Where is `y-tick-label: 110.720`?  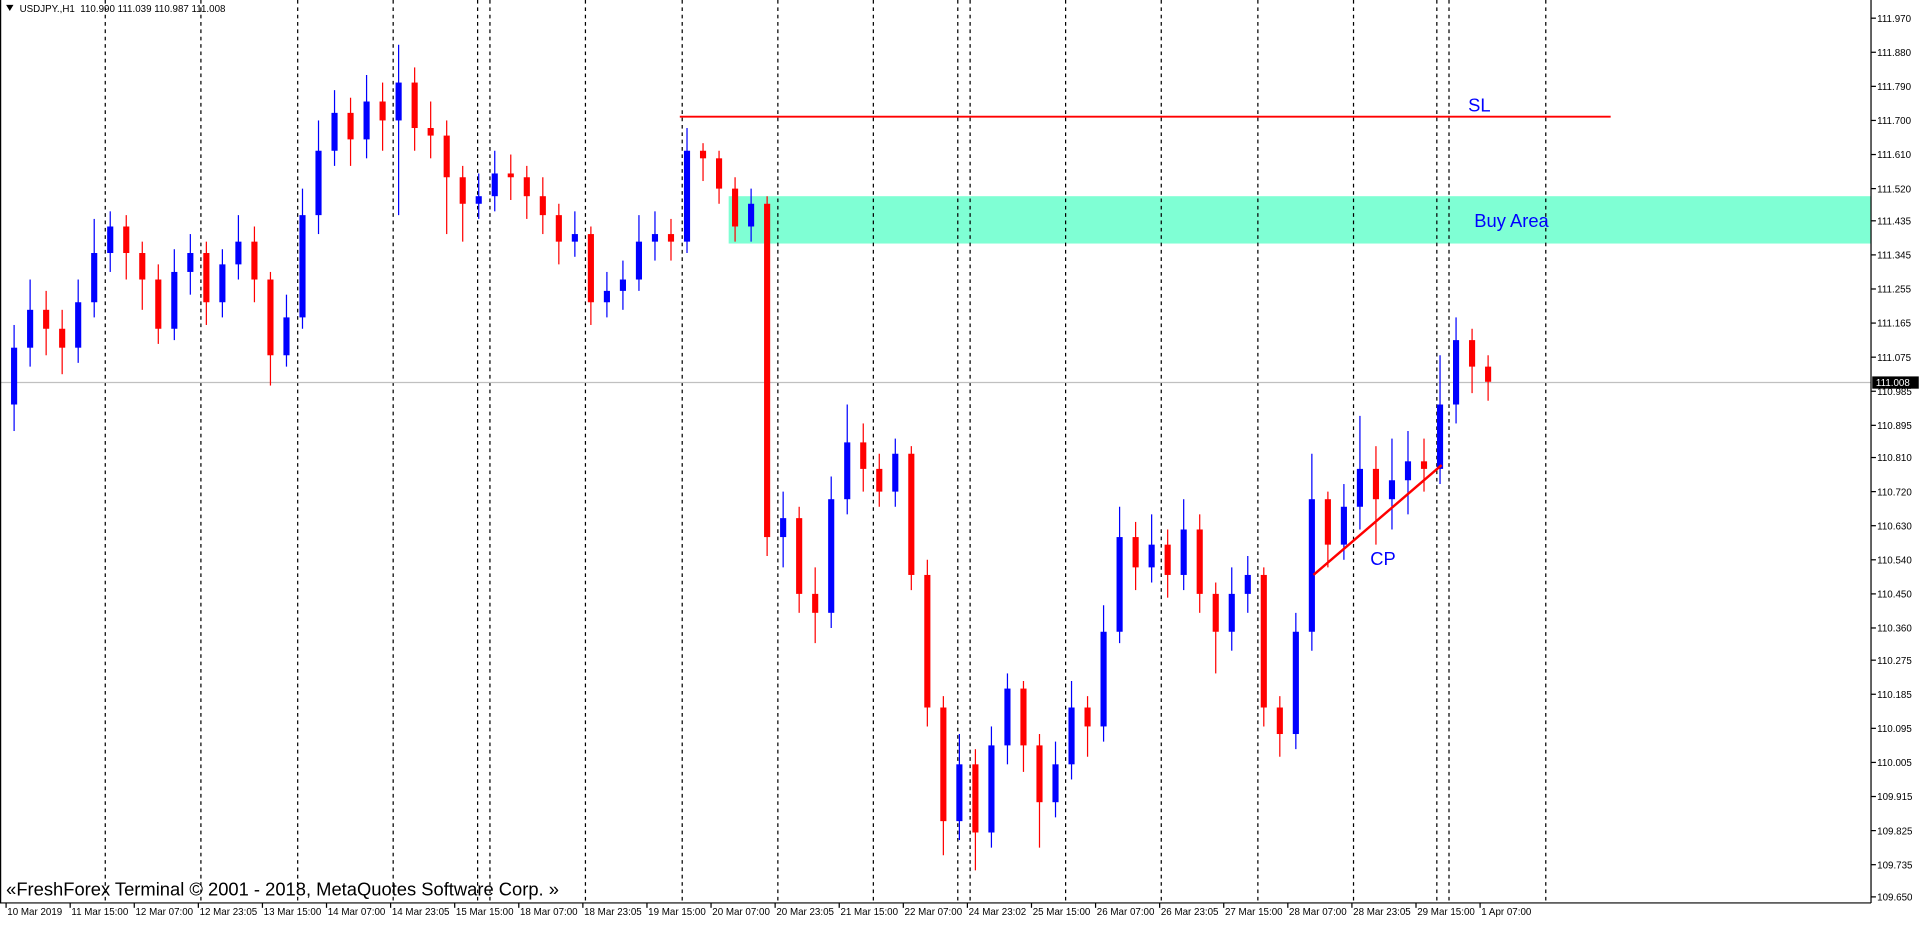 y-tick-label: 110.720 is located at coordinates (1894, 492).